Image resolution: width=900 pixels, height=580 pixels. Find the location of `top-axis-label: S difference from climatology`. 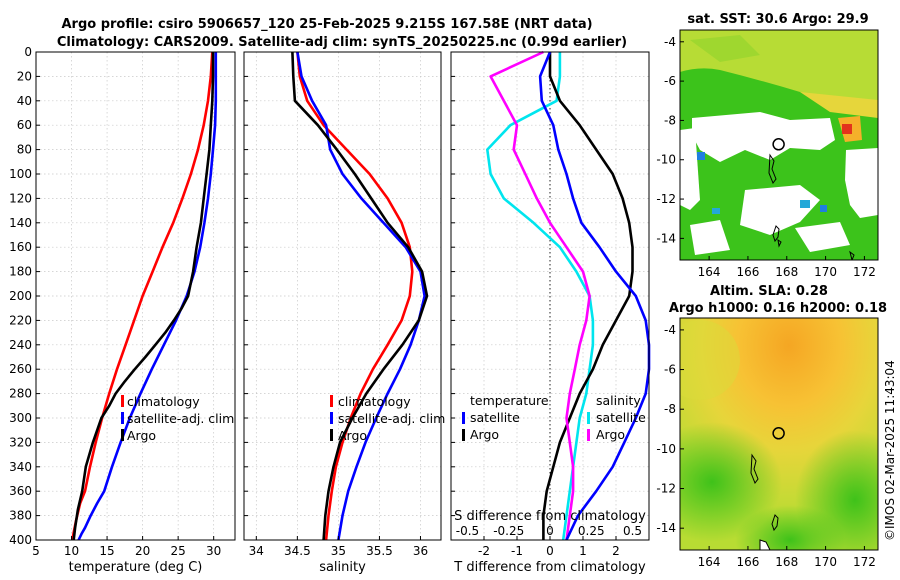

top-axis-label: S difference from climatology is located at coordinates (550, 516).